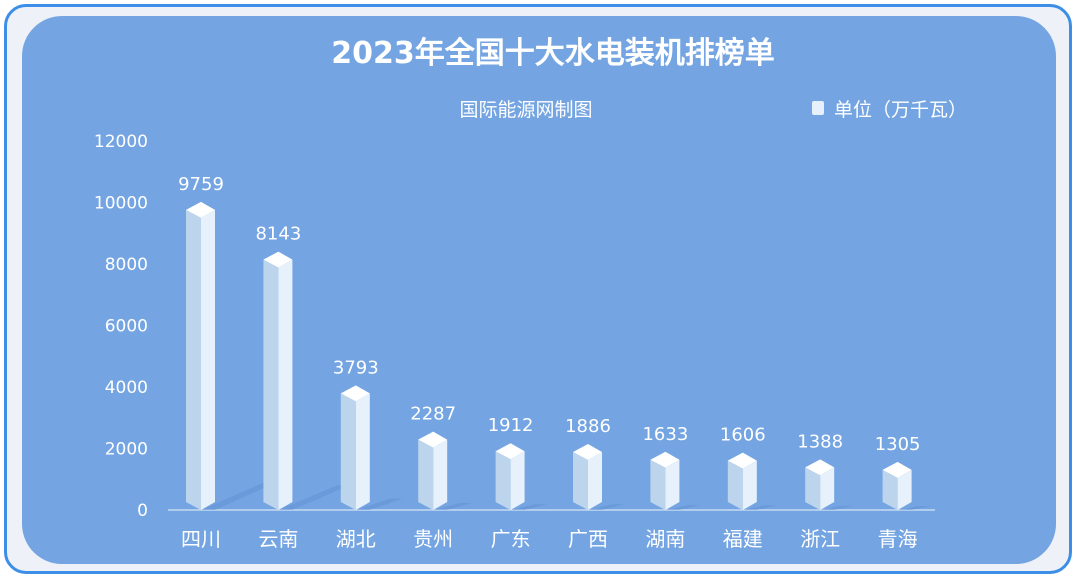  What do you see at coordinates (201, 184) in the screenshot?
I see `data-label: 9759` at bounding box center [201, 184].